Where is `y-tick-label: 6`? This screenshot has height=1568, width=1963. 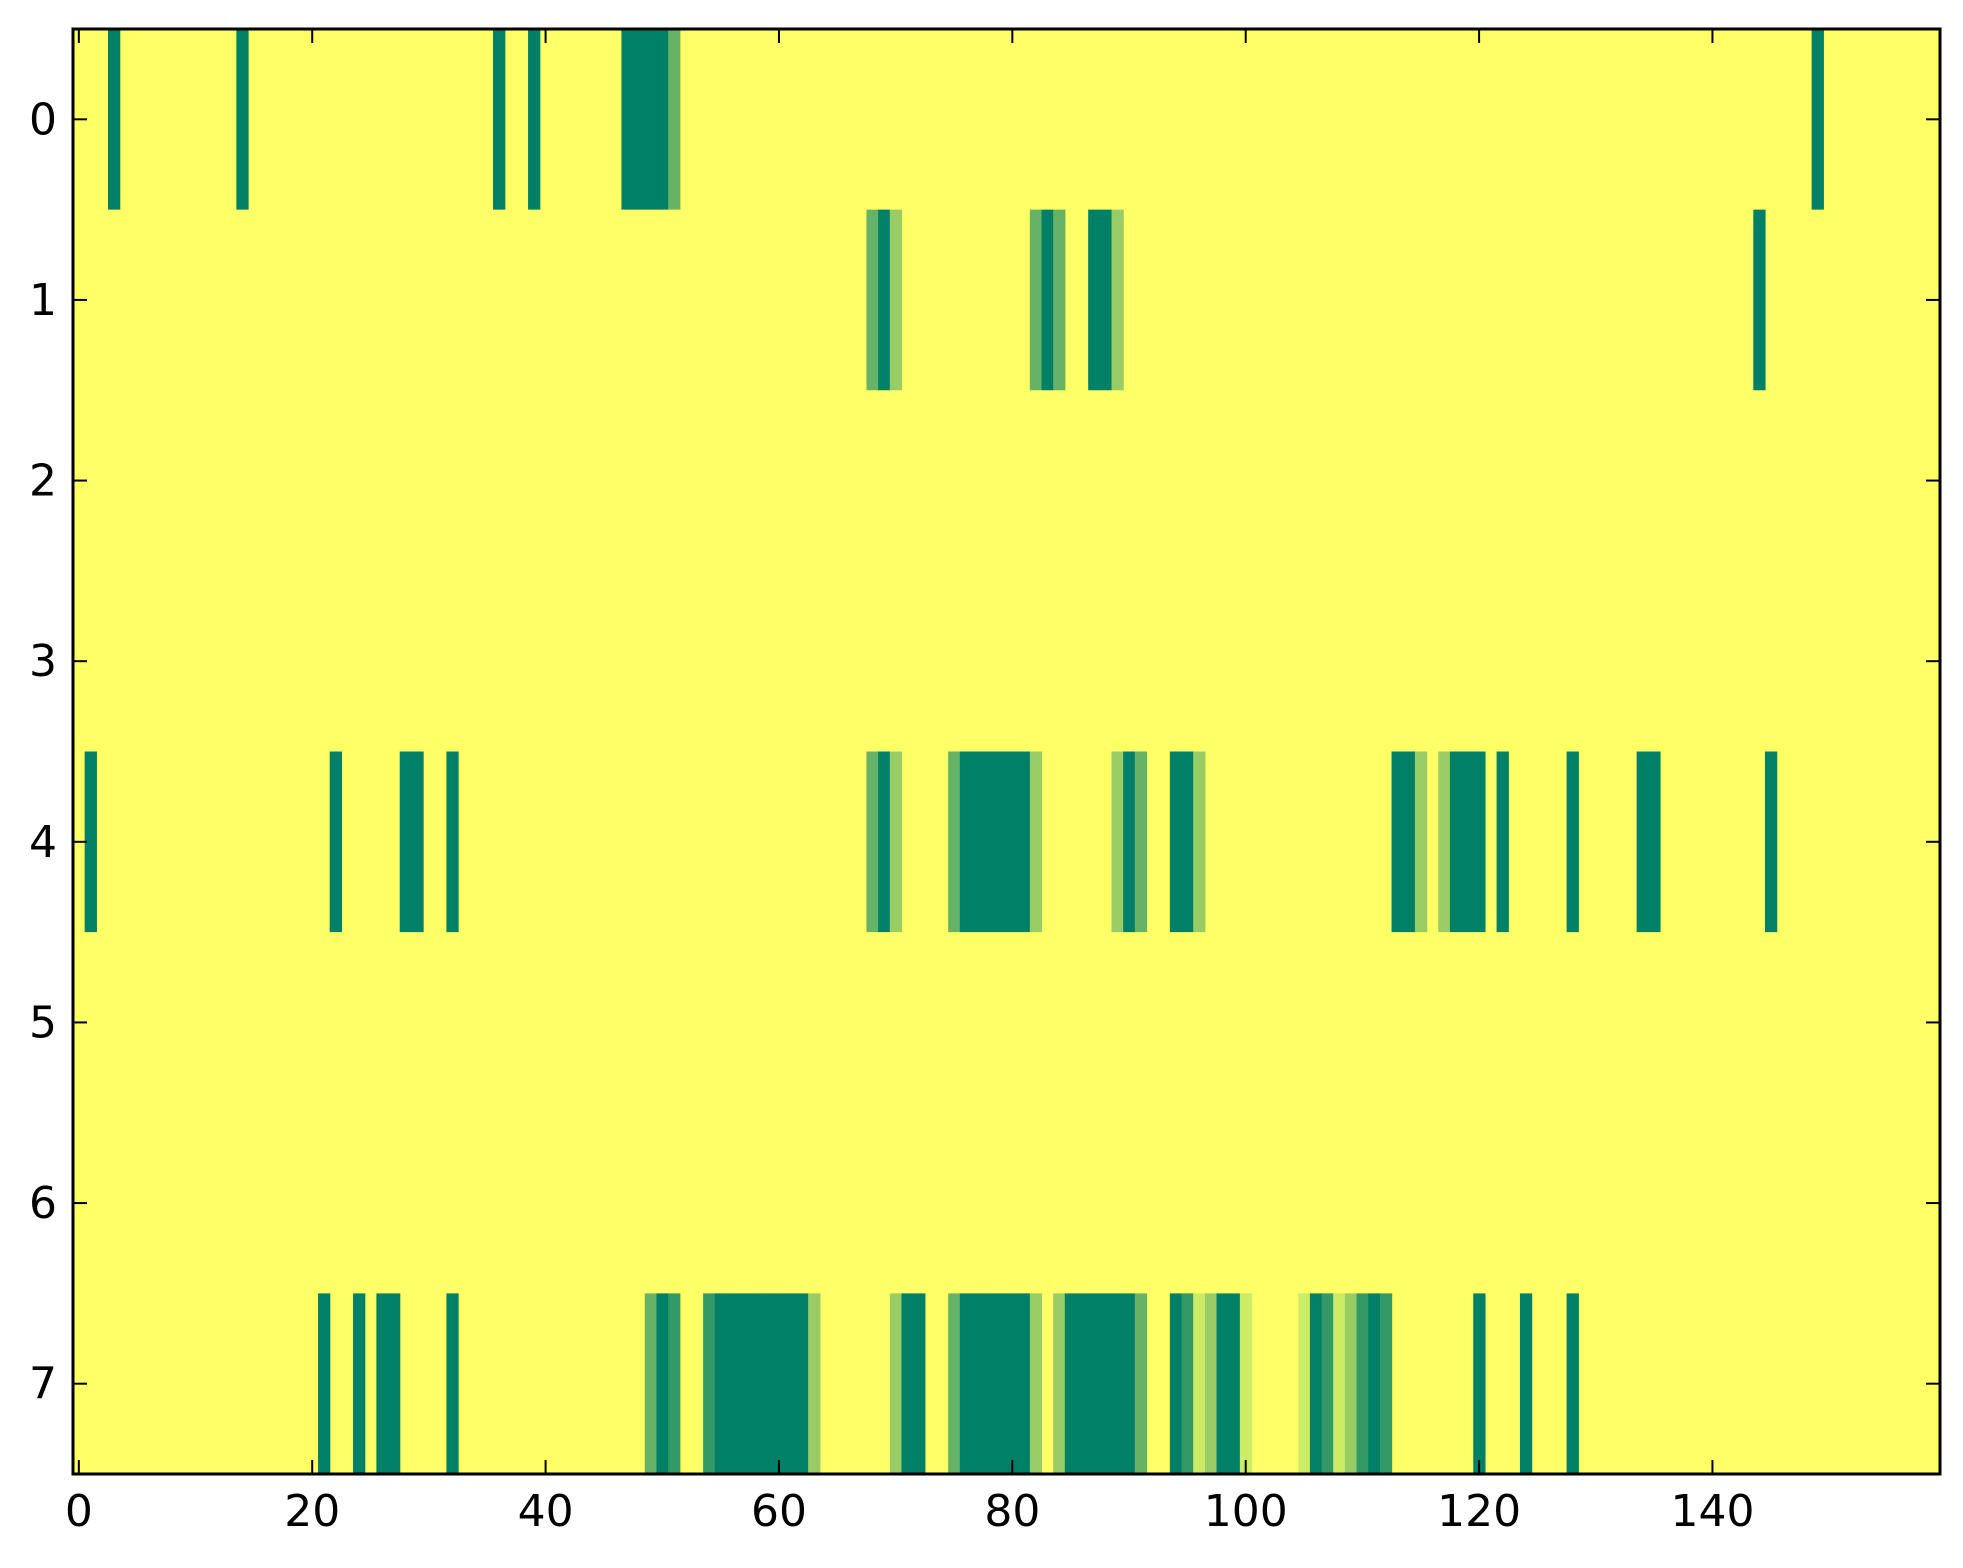
y-tick-label: 6 is located at coordinates (43, 1203).